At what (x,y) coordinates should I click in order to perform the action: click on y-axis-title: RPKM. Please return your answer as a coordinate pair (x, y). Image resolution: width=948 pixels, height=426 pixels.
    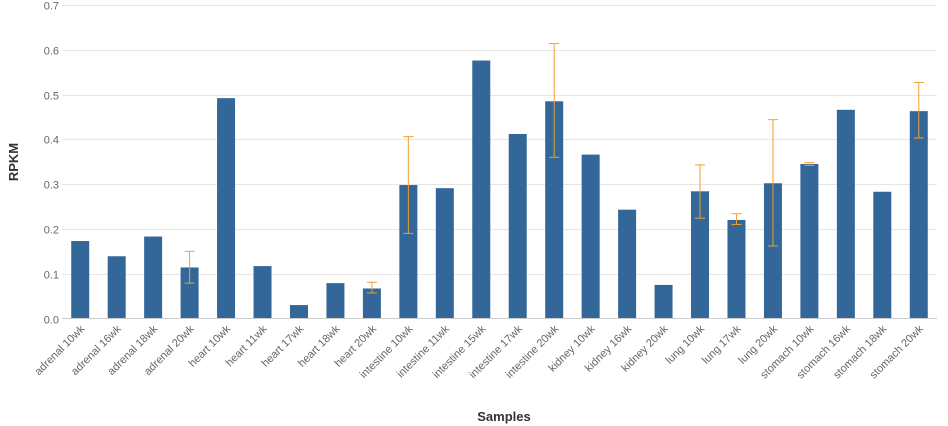
    Looking at the image, I should click on (13, 162).